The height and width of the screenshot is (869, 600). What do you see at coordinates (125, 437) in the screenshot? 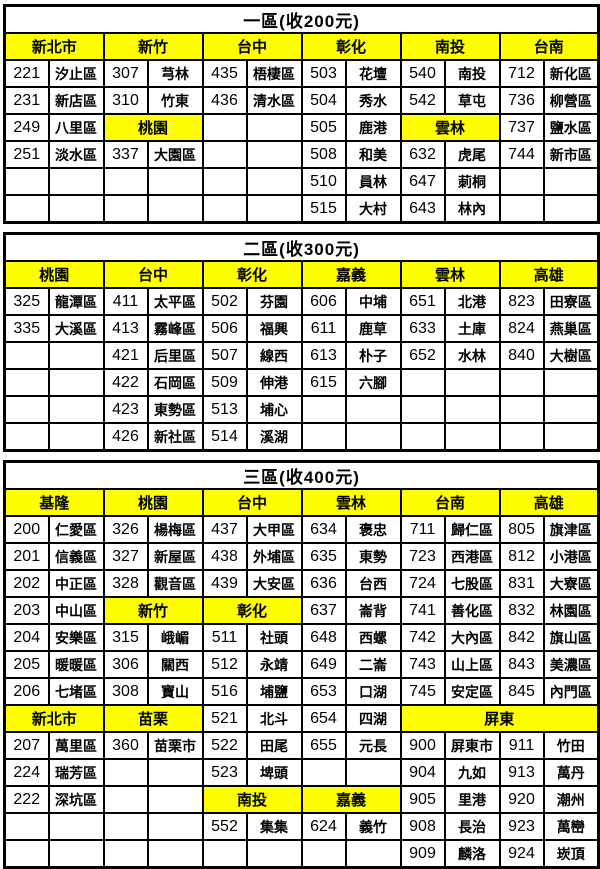
I see `district-code: 426` at bounding box center [125, 437].